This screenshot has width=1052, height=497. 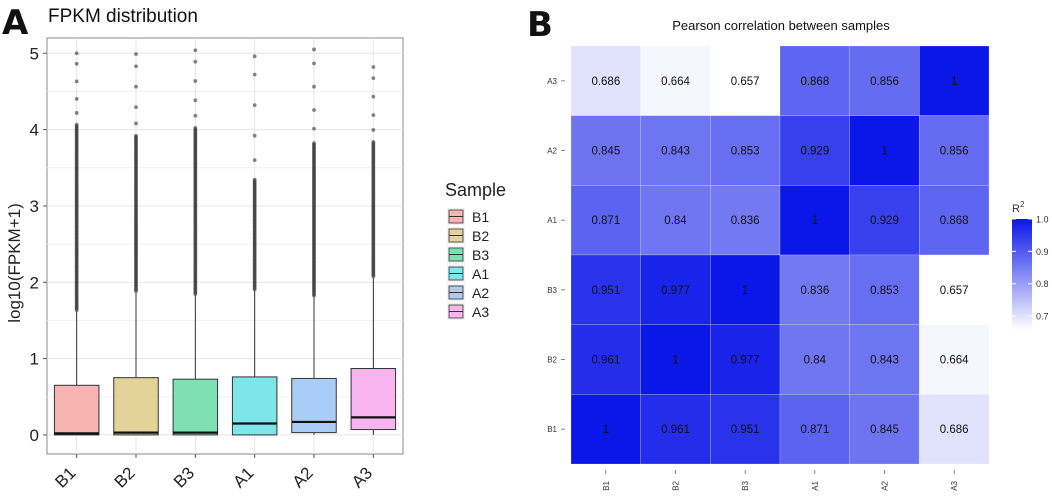 I want to click on cell-A1-B3, so click(x=745, y=220).